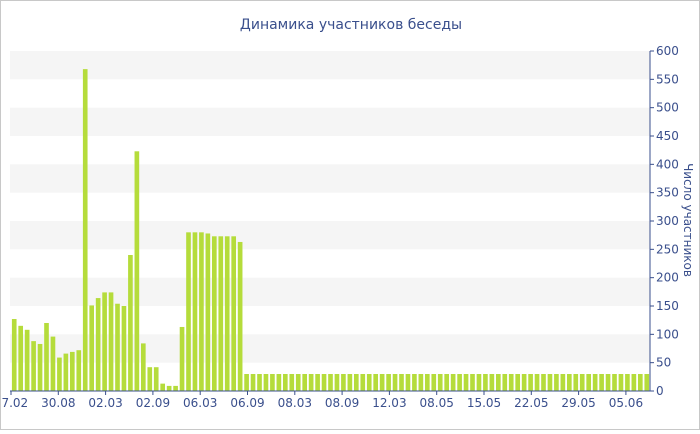 This screenshot has width=700, height=434. What do you see at coordinates (667, 278) in the screenshot?
I see `y-tick-label: 200` at bounding box center [667, 278].